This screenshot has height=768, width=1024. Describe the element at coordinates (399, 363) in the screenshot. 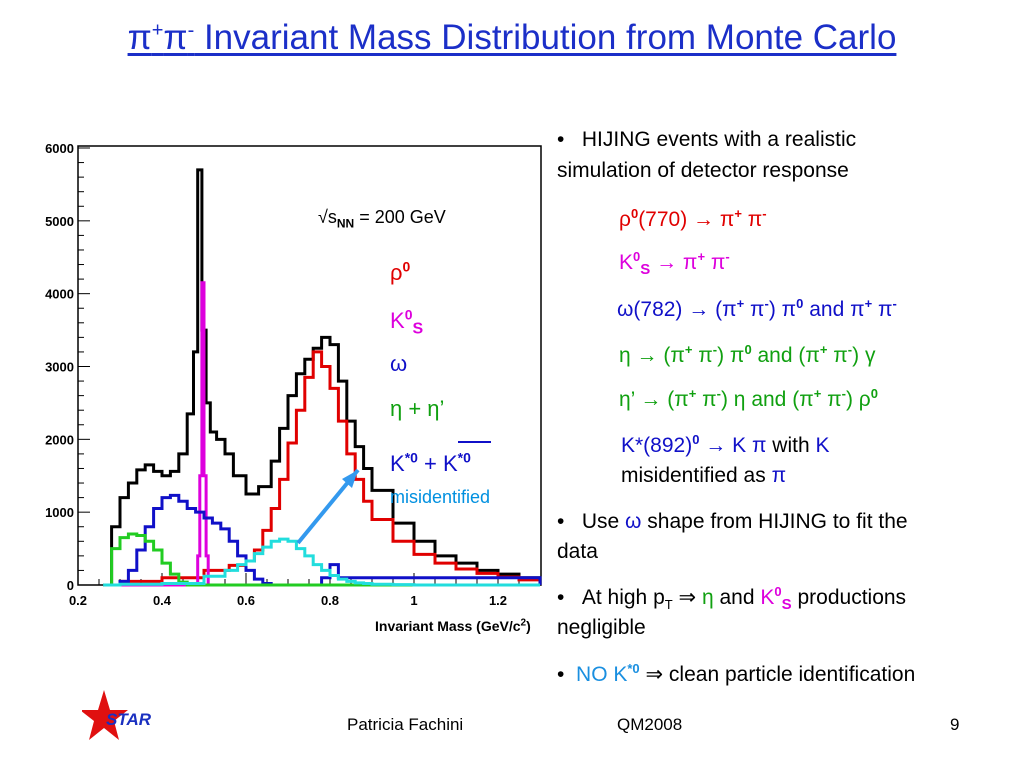

I see `legend-omega: ω` at that location.